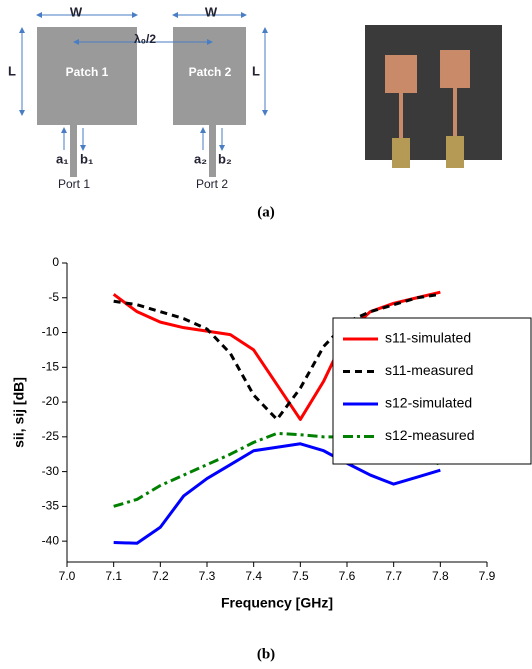 Image resolution: width=532 pixels, height=669 pixels. Describe the element at coordinates (51, 366) in the screenshot. I see `y-tick-label: -15` at that location.